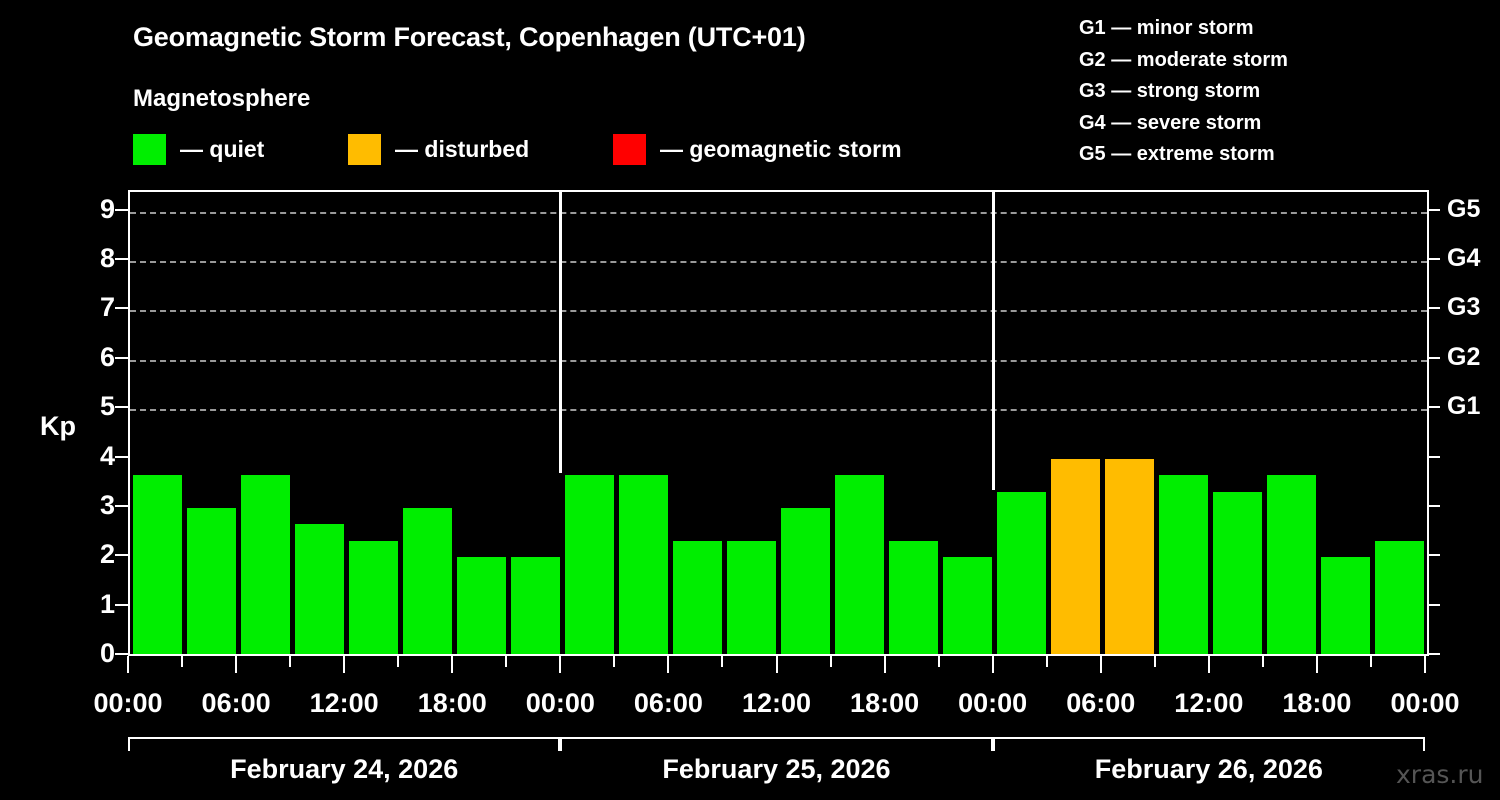  What do you see at coordinates (1170, 91) in the screenshot?
I see `gscale-item-g3: G3 — strong storm` at bounding box center [1170, 91].